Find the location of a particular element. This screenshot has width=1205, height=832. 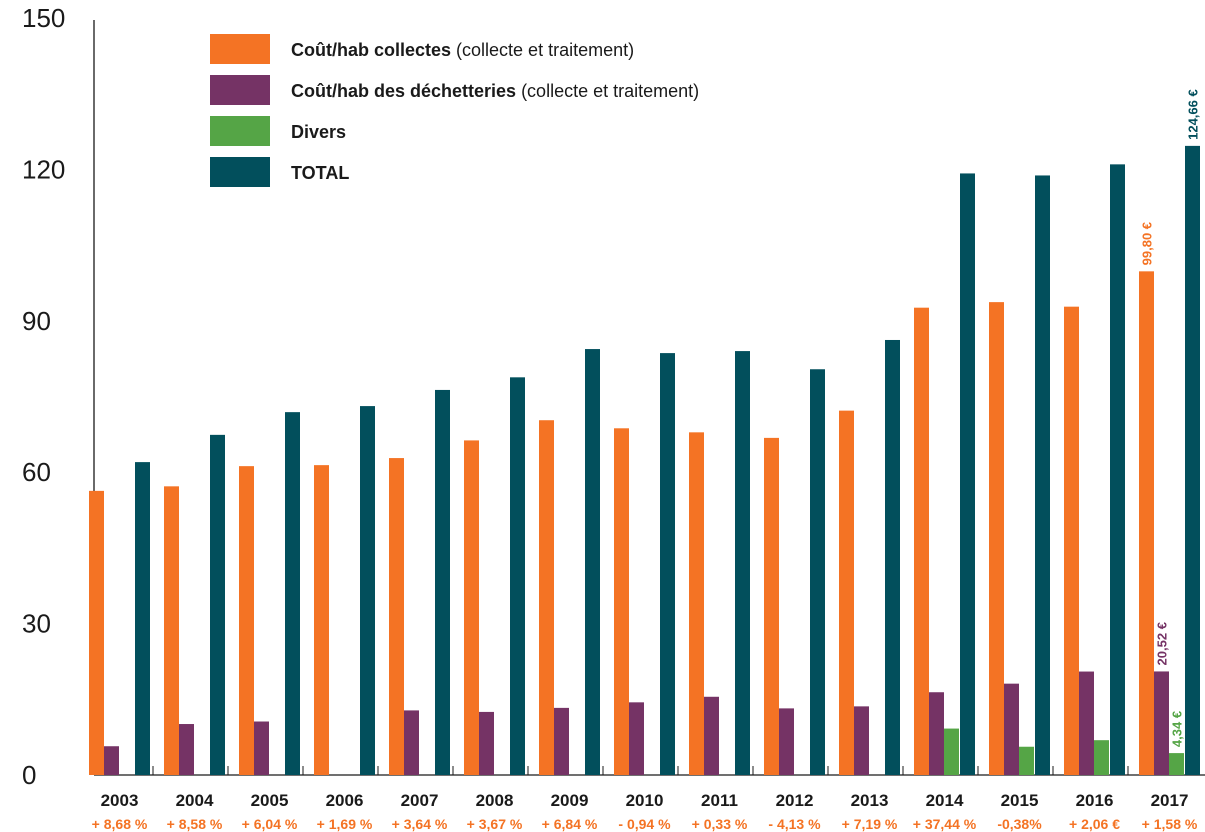

y-tick-label: 120 is located at coordinates (43, 169).